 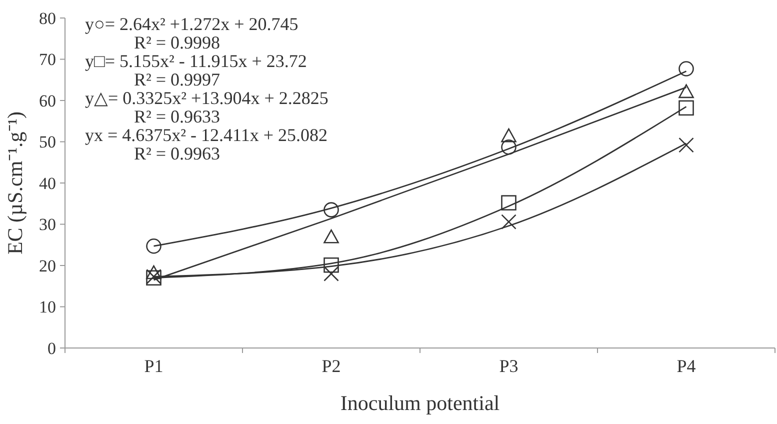 What do you see at coordinates (47, 266) in the screenshot?
I see `y-tick-label: 20` at bounding box center [47, 266].